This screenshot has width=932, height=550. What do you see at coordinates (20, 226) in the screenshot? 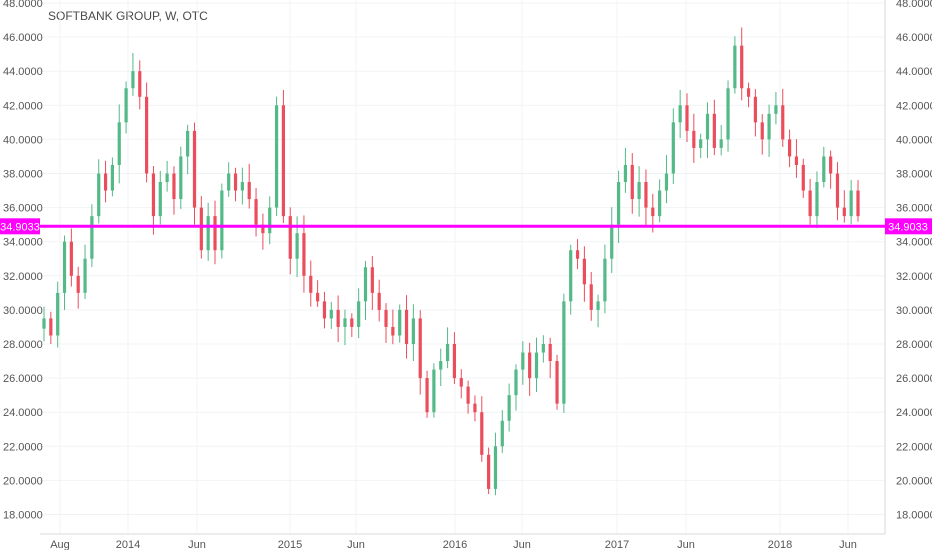
I see `price-label-left-bg` at bounding box center [20, 226].